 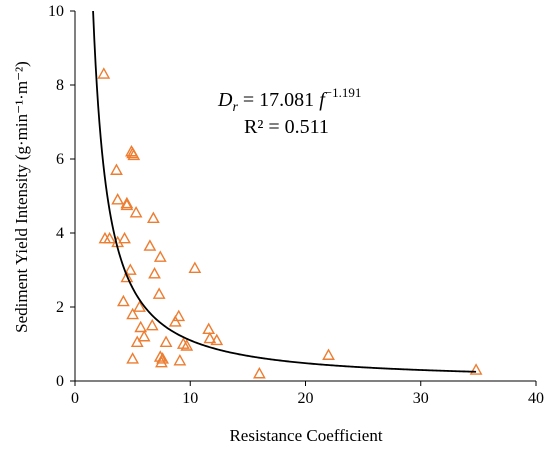 I want to click on fit-equation-var: f, so click(x=323, y=100).